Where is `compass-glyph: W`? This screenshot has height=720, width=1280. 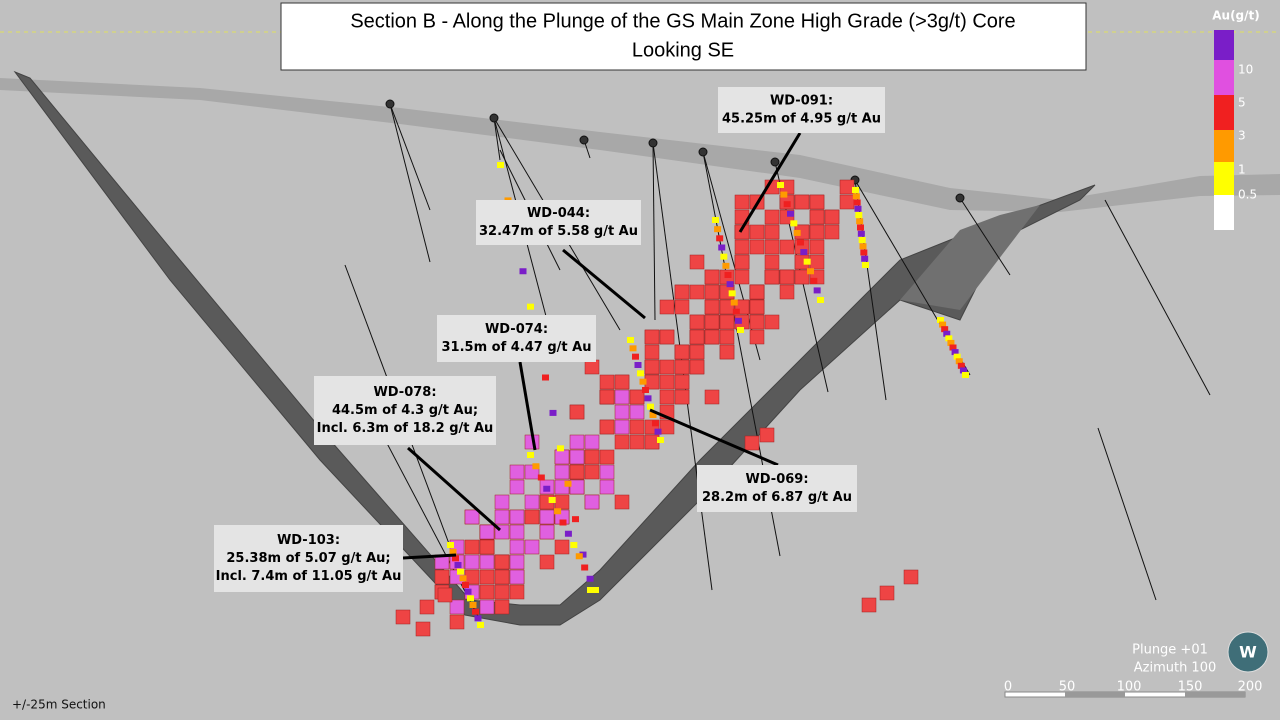
compass-glyph: W is located at coordinates (1248, 652).